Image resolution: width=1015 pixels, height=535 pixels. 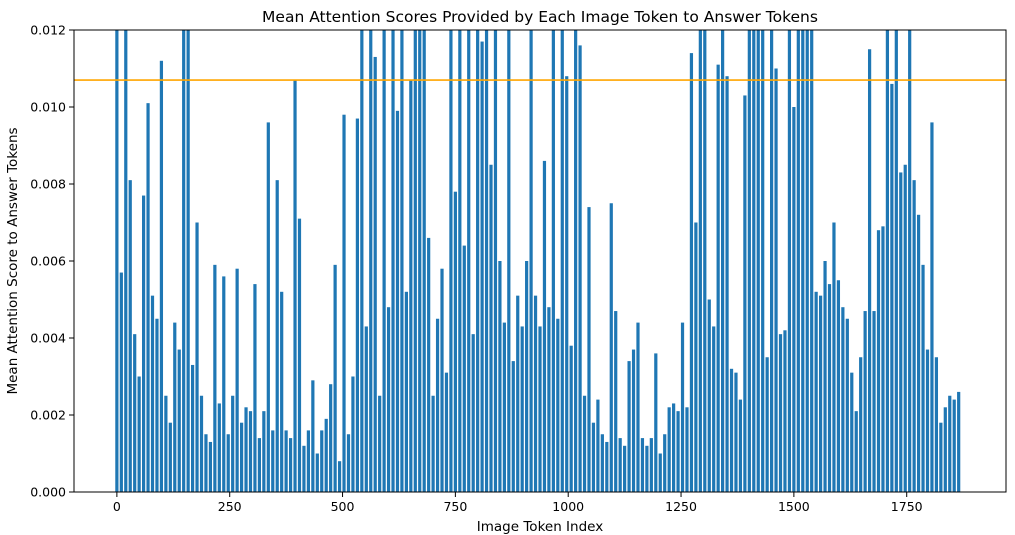 I want to click on x-axis: 0 250 500 750 1000 1250 1500 1750, so click(x=518, y=503).